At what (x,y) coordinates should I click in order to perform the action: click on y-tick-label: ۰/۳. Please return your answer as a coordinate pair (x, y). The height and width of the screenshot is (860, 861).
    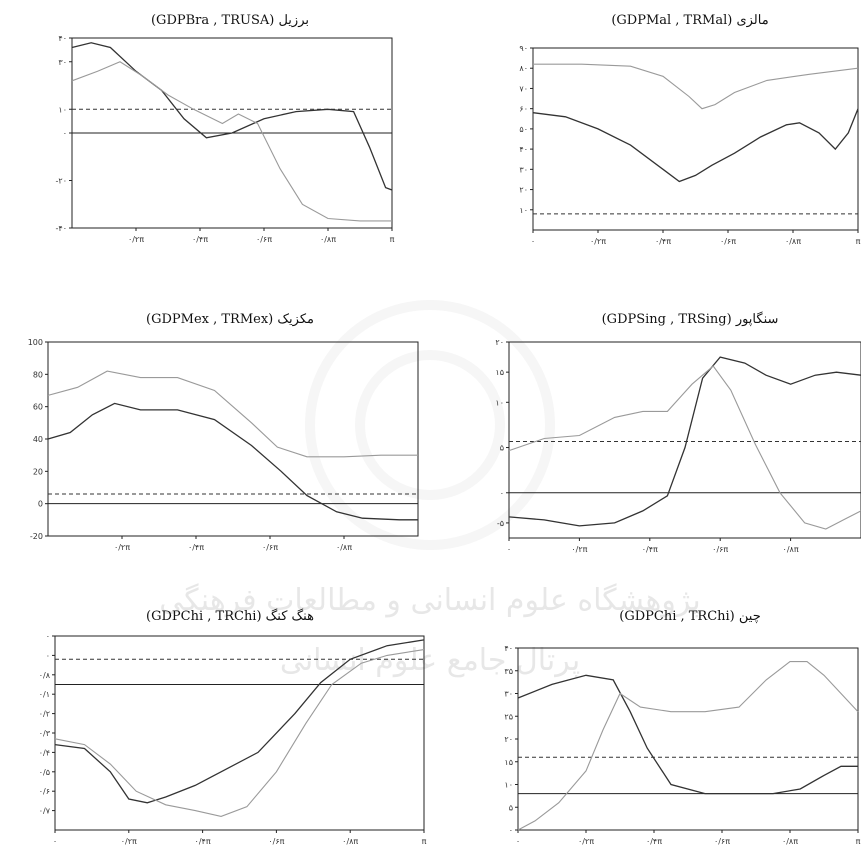
    Looking at the image, I should click on (45, 733).